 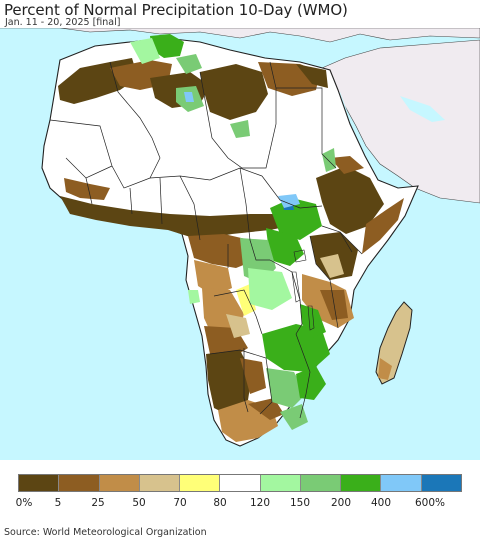 I want to click on legend-label: 120, so click(x=260, y=503).